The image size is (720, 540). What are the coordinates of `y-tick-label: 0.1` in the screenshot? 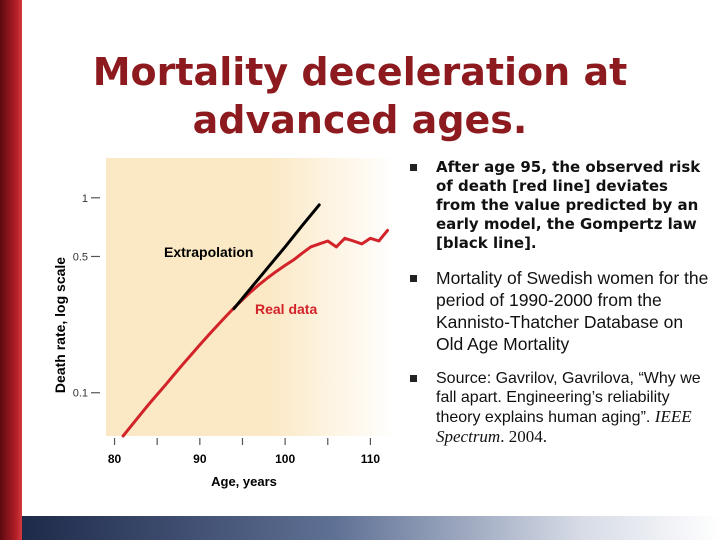 It's located at (80, 394).